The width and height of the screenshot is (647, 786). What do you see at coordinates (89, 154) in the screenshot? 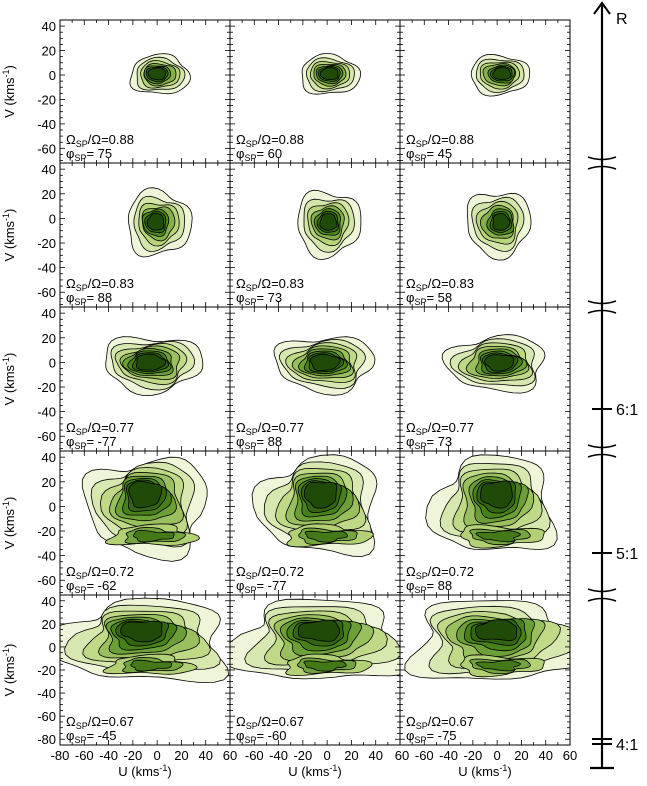
I see `phi-label: φSP= 75` at bounding box center [89, 154].